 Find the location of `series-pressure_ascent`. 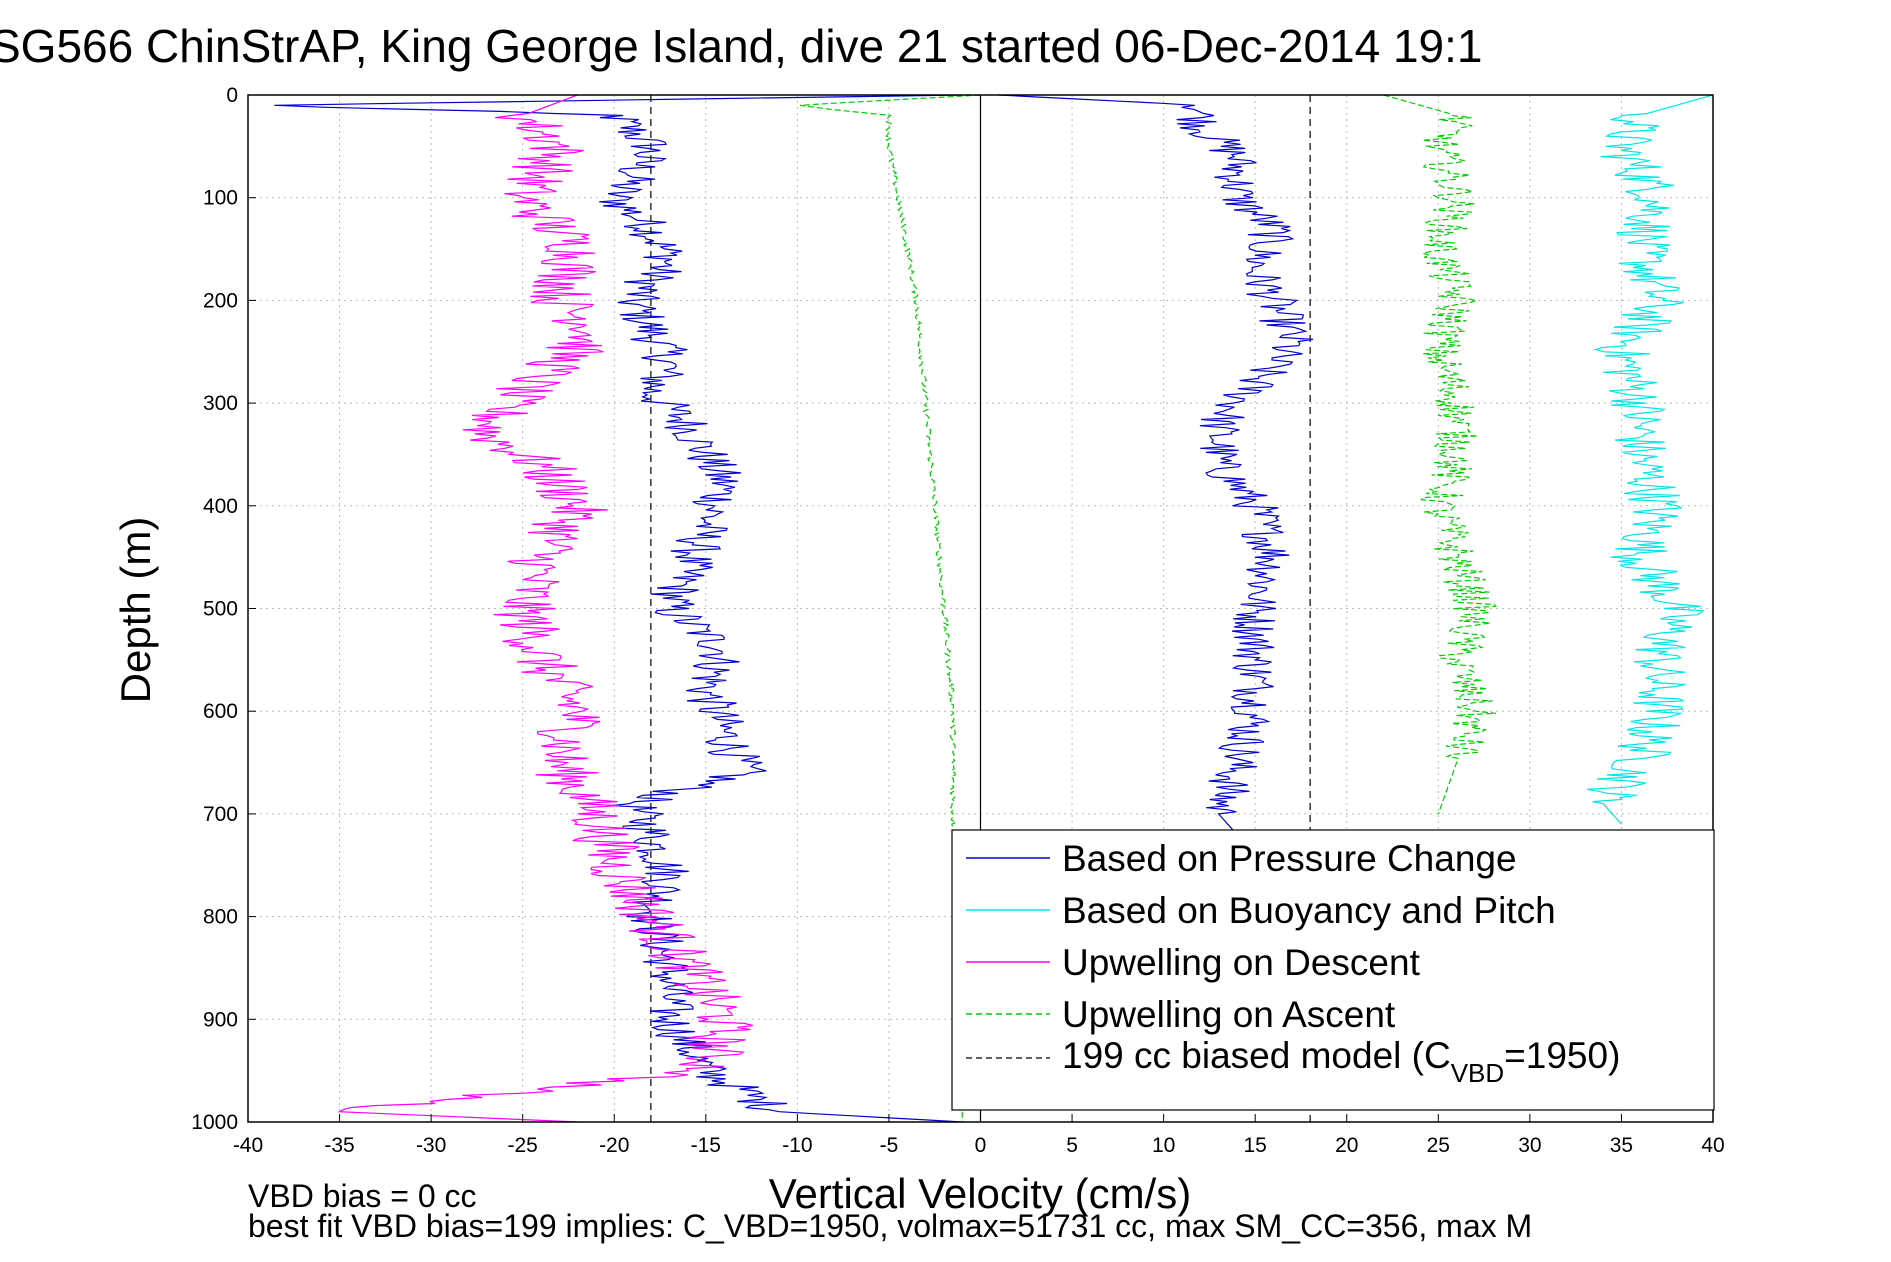

series-pressure_ascent is located at coordinates (1156, 464).